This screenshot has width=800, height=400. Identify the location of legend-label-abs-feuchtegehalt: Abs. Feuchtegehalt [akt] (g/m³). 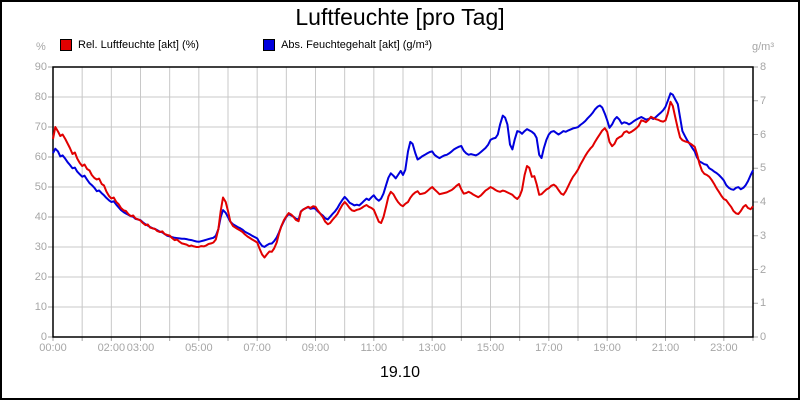
(357, 45).